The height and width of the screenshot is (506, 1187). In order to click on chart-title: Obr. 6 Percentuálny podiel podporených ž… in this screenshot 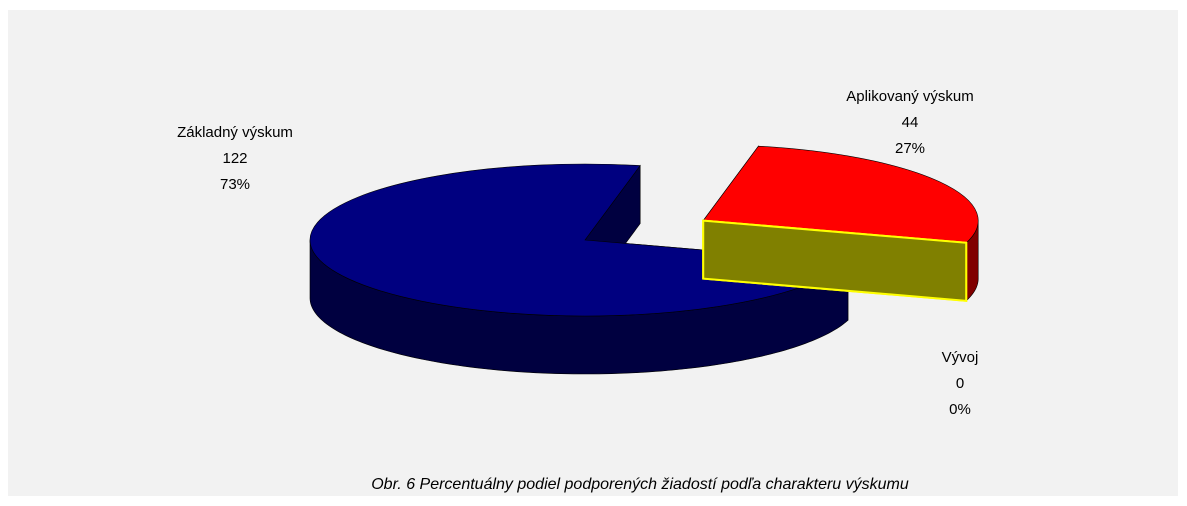, I will do `click(640, 484)`.